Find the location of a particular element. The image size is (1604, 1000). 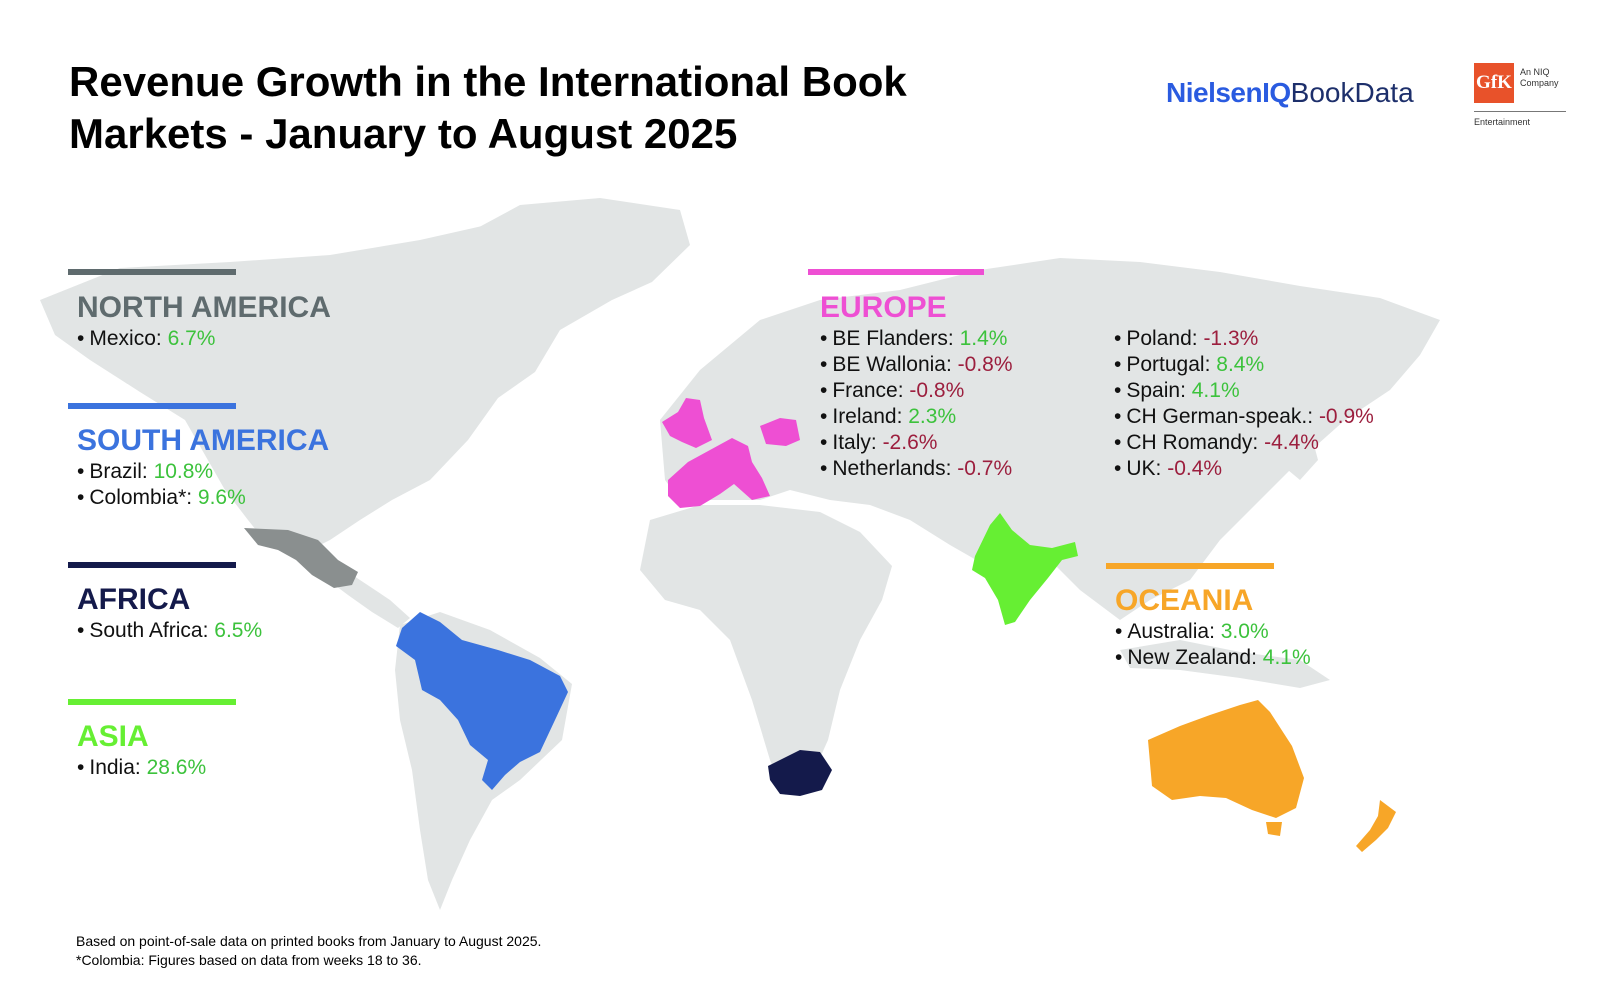

growth-value: -2.6% is located at coordinates (910, 442).